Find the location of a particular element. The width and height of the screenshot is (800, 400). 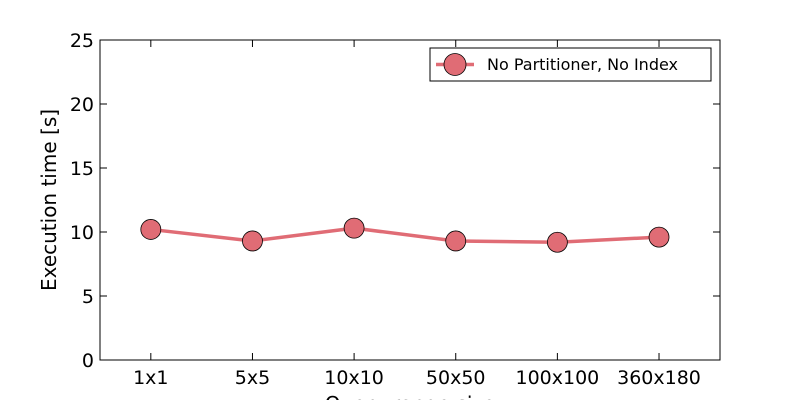

legend-box is located at coordinates (570, 64).